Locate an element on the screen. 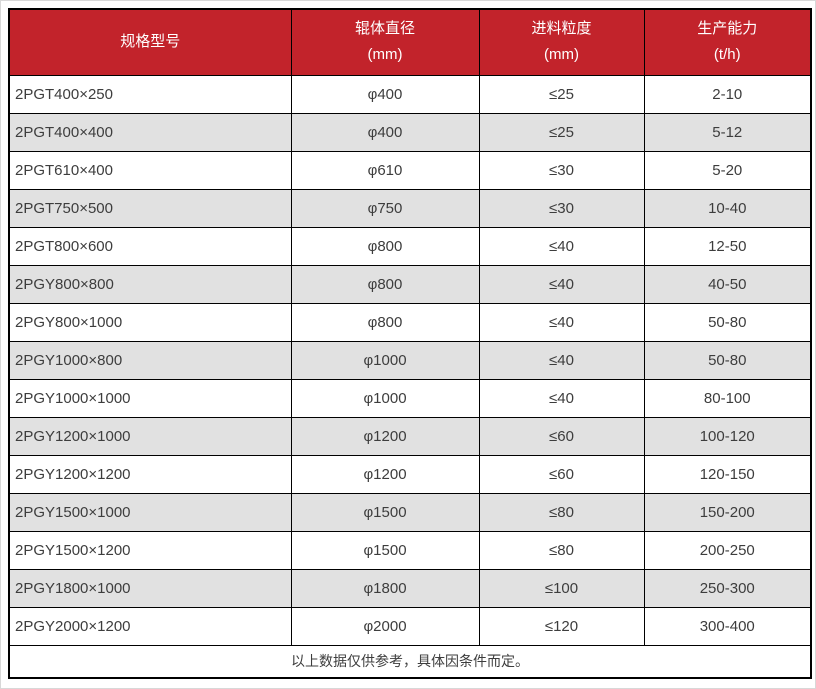  header-col-feed-size-label: 进料粒度 is located at coordinates (561, 29).